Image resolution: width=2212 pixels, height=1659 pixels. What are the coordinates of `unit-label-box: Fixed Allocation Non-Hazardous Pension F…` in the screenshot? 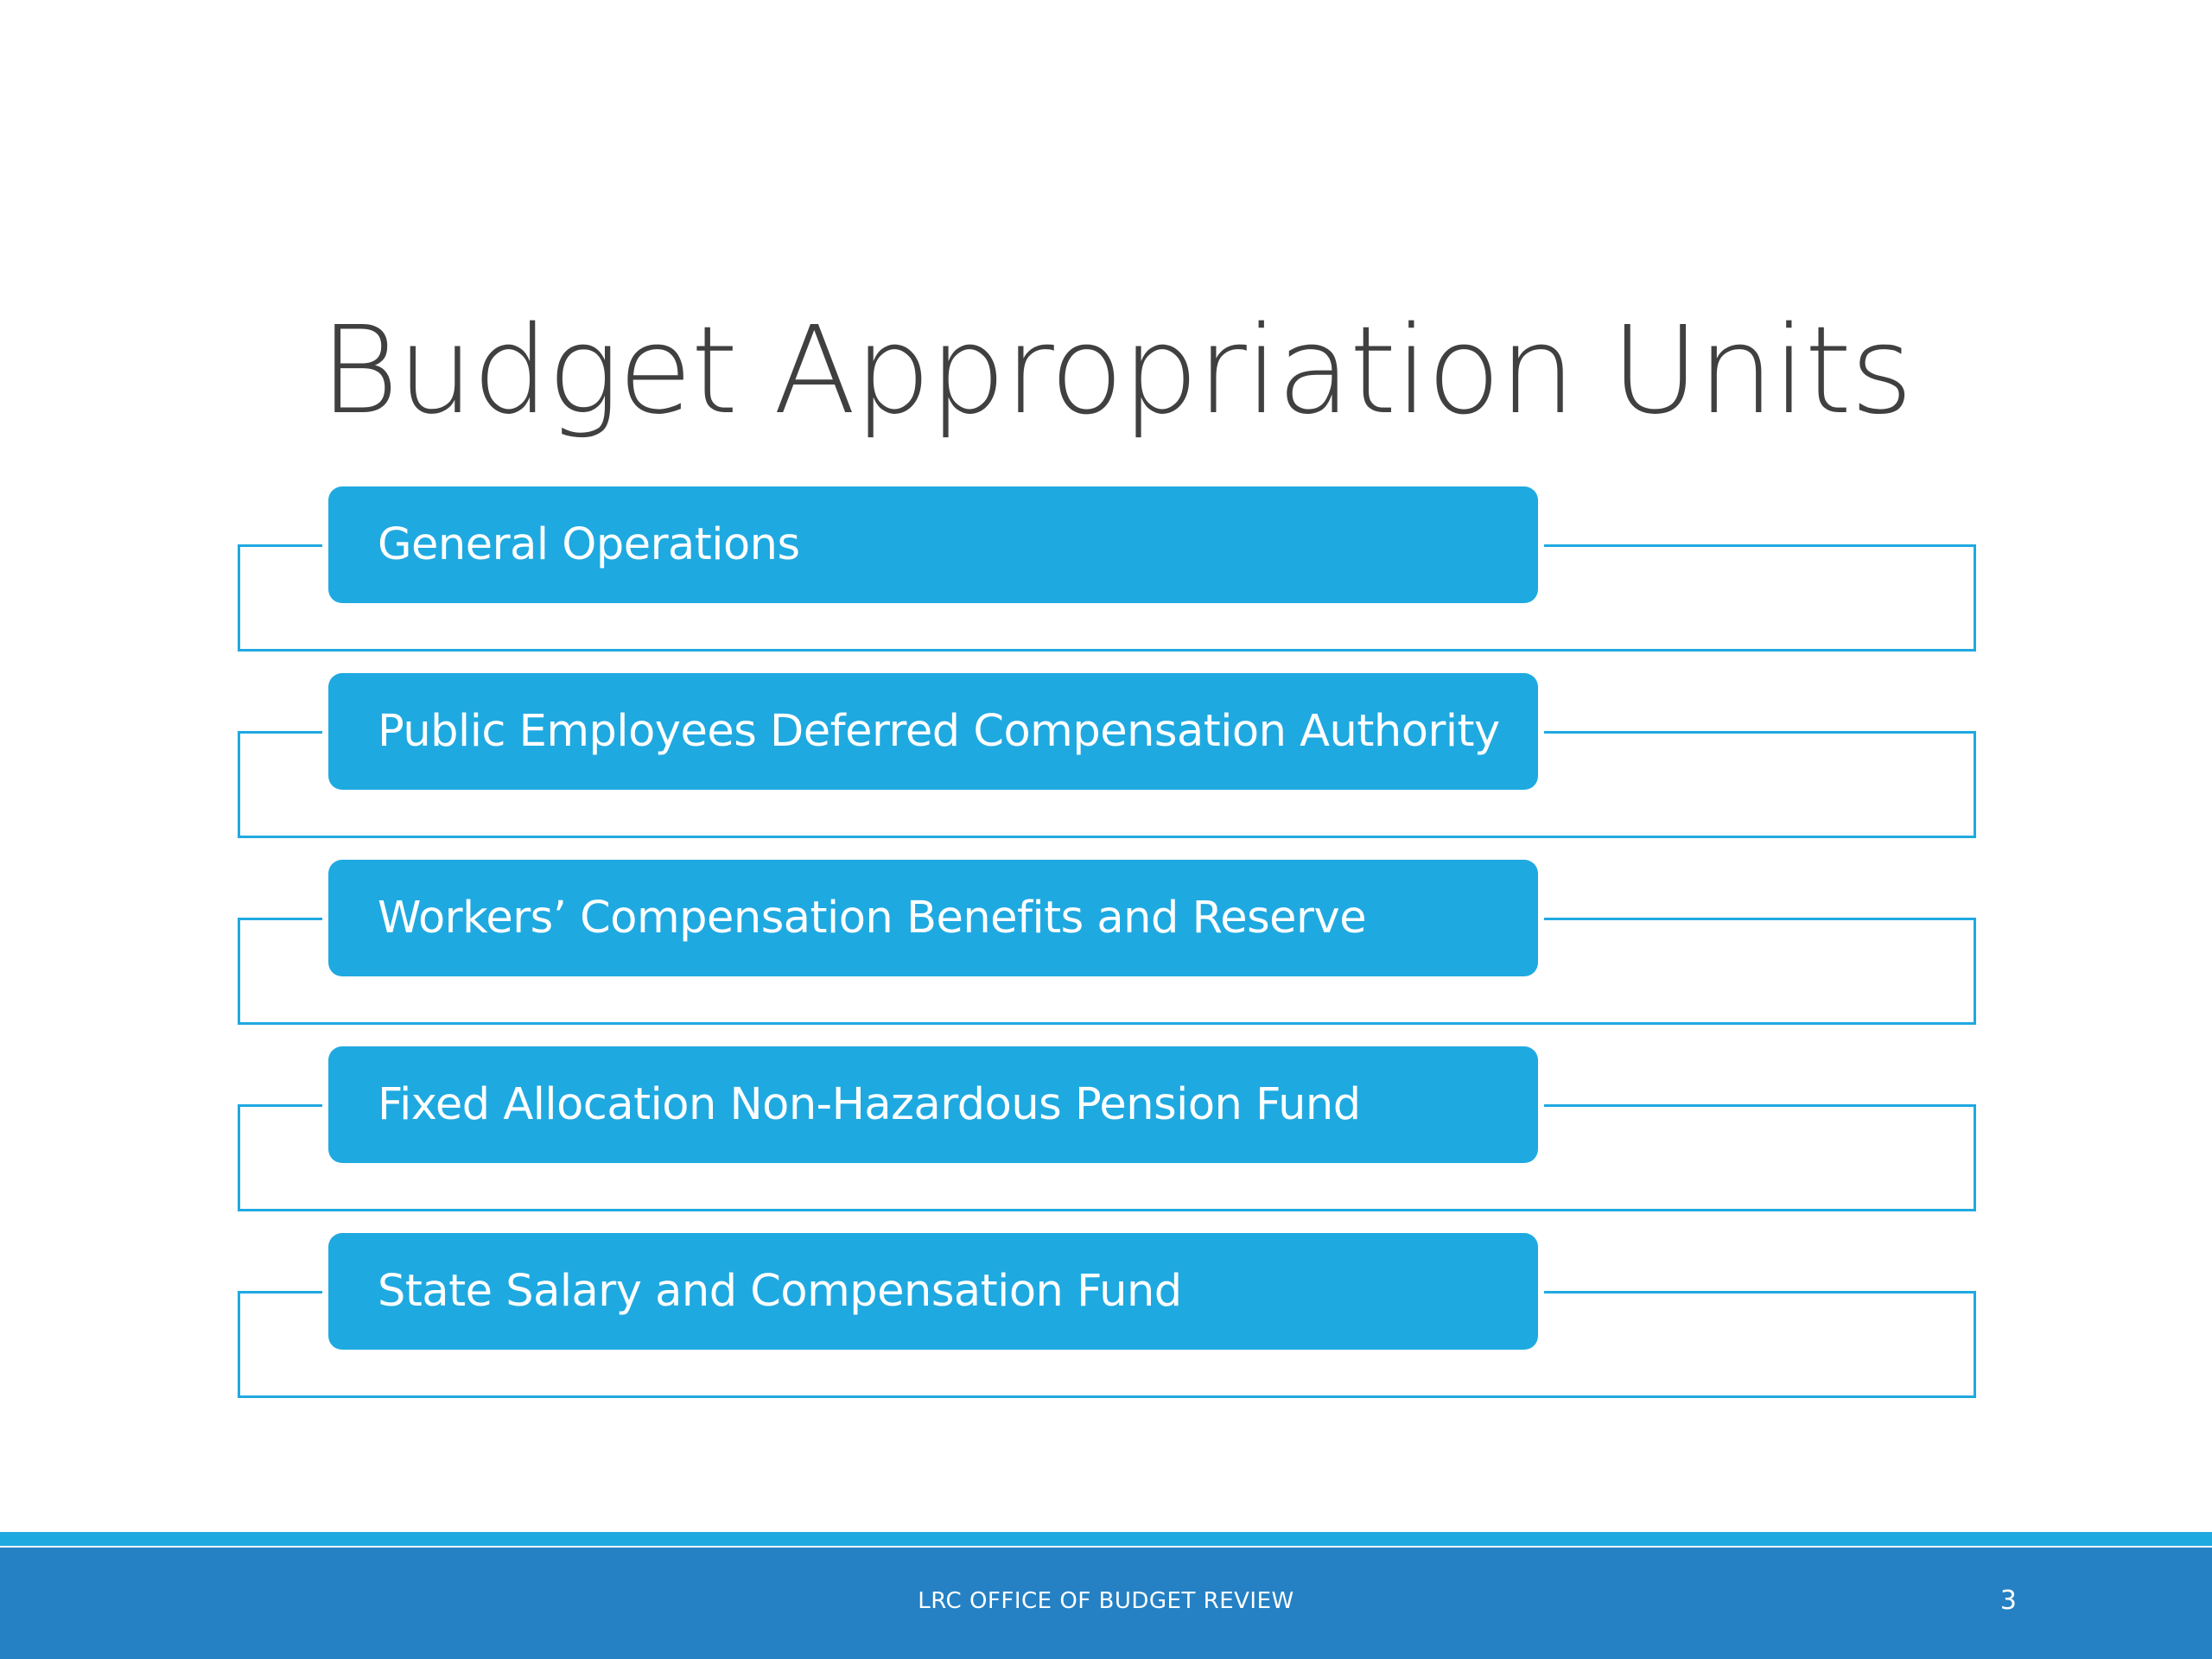 It's located at (933, 1104).